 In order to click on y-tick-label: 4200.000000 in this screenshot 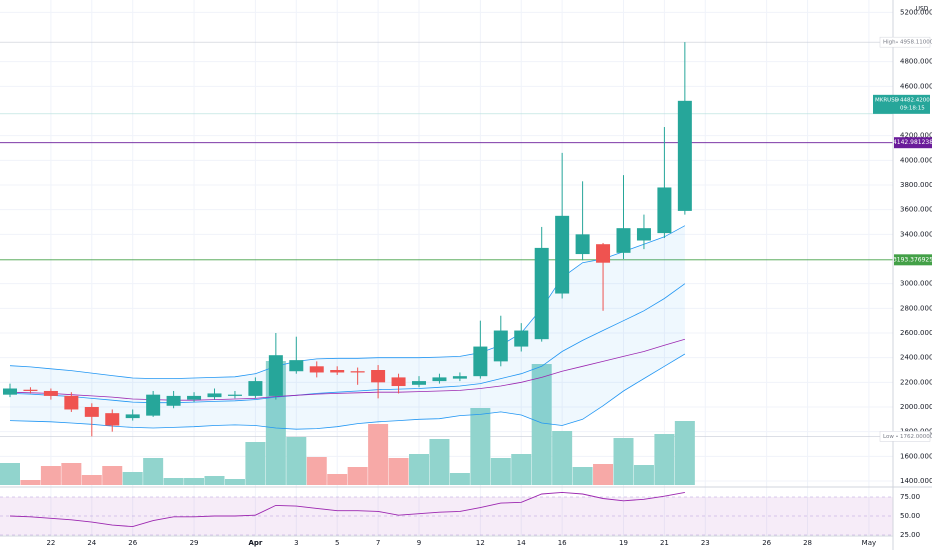, I will do `click(916, 136)`.